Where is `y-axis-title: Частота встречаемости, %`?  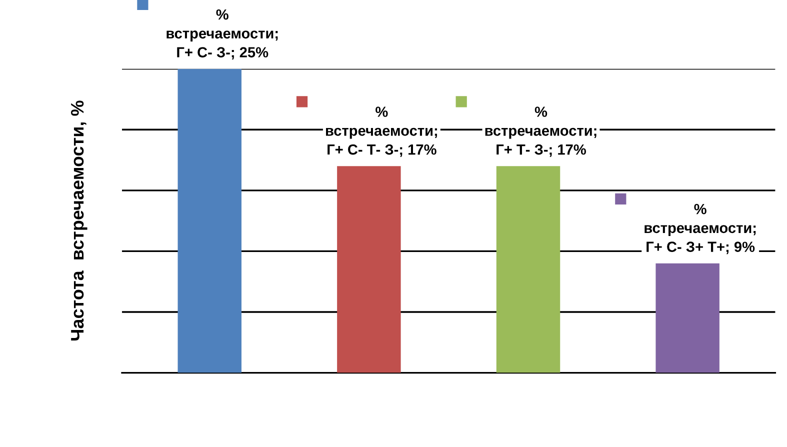 y-axis-title: Частота встречаемости, % is located at coordinates (79, 220).